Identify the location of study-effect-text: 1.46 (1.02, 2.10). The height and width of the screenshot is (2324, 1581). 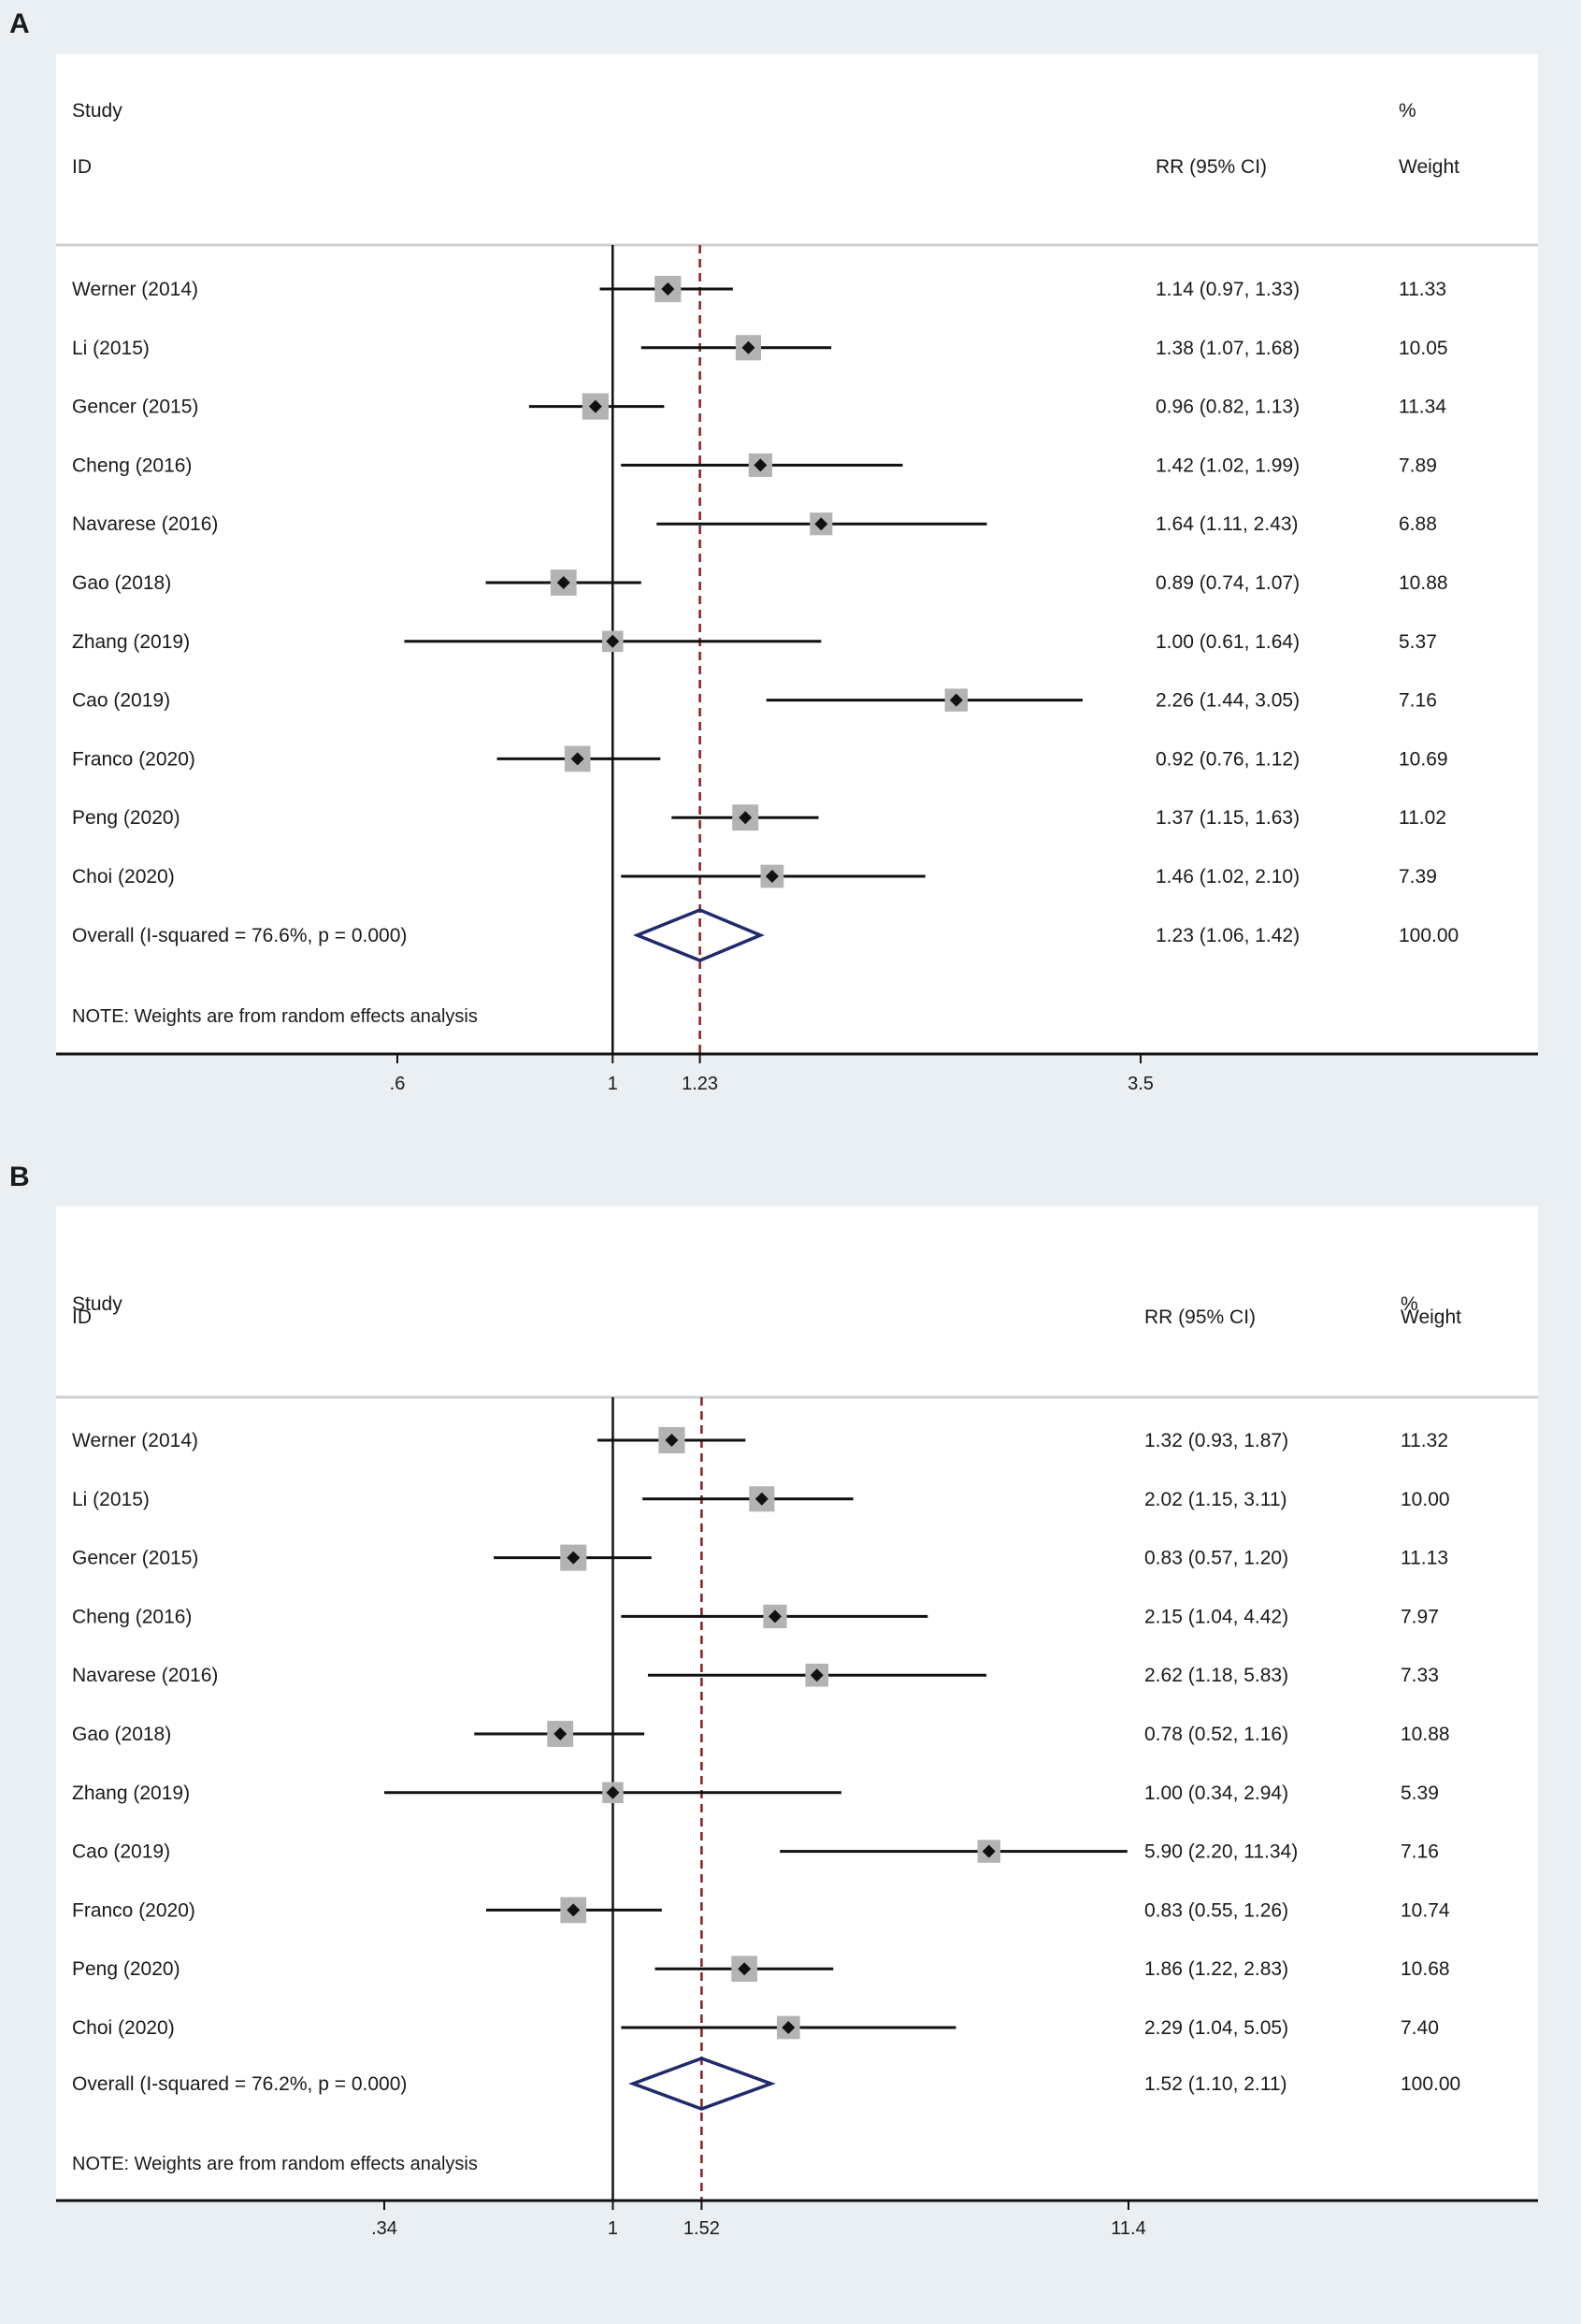
(1228, 877).